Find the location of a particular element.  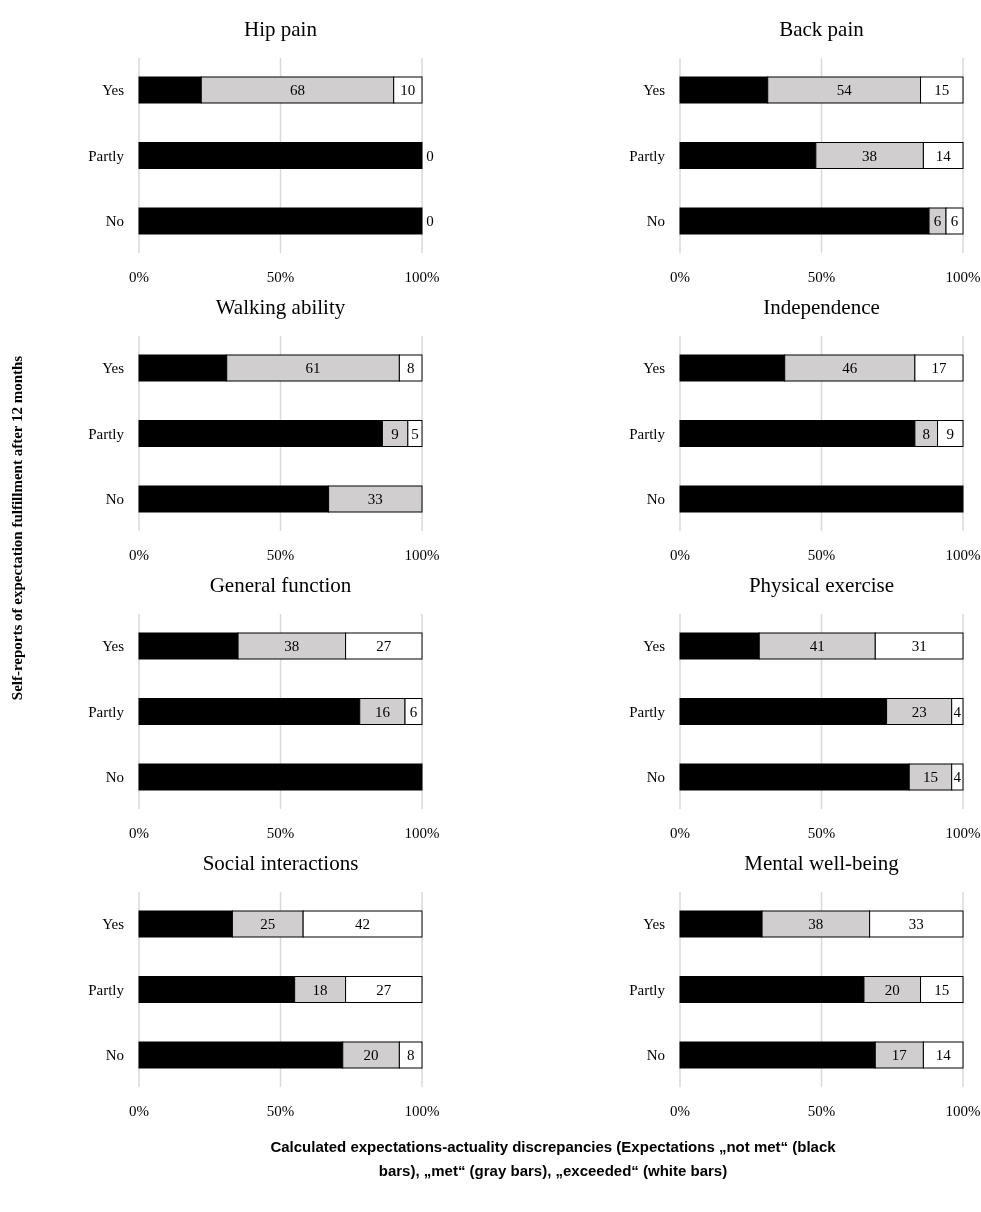

chart-title: Social interactions is located at coordinates (280, 863).